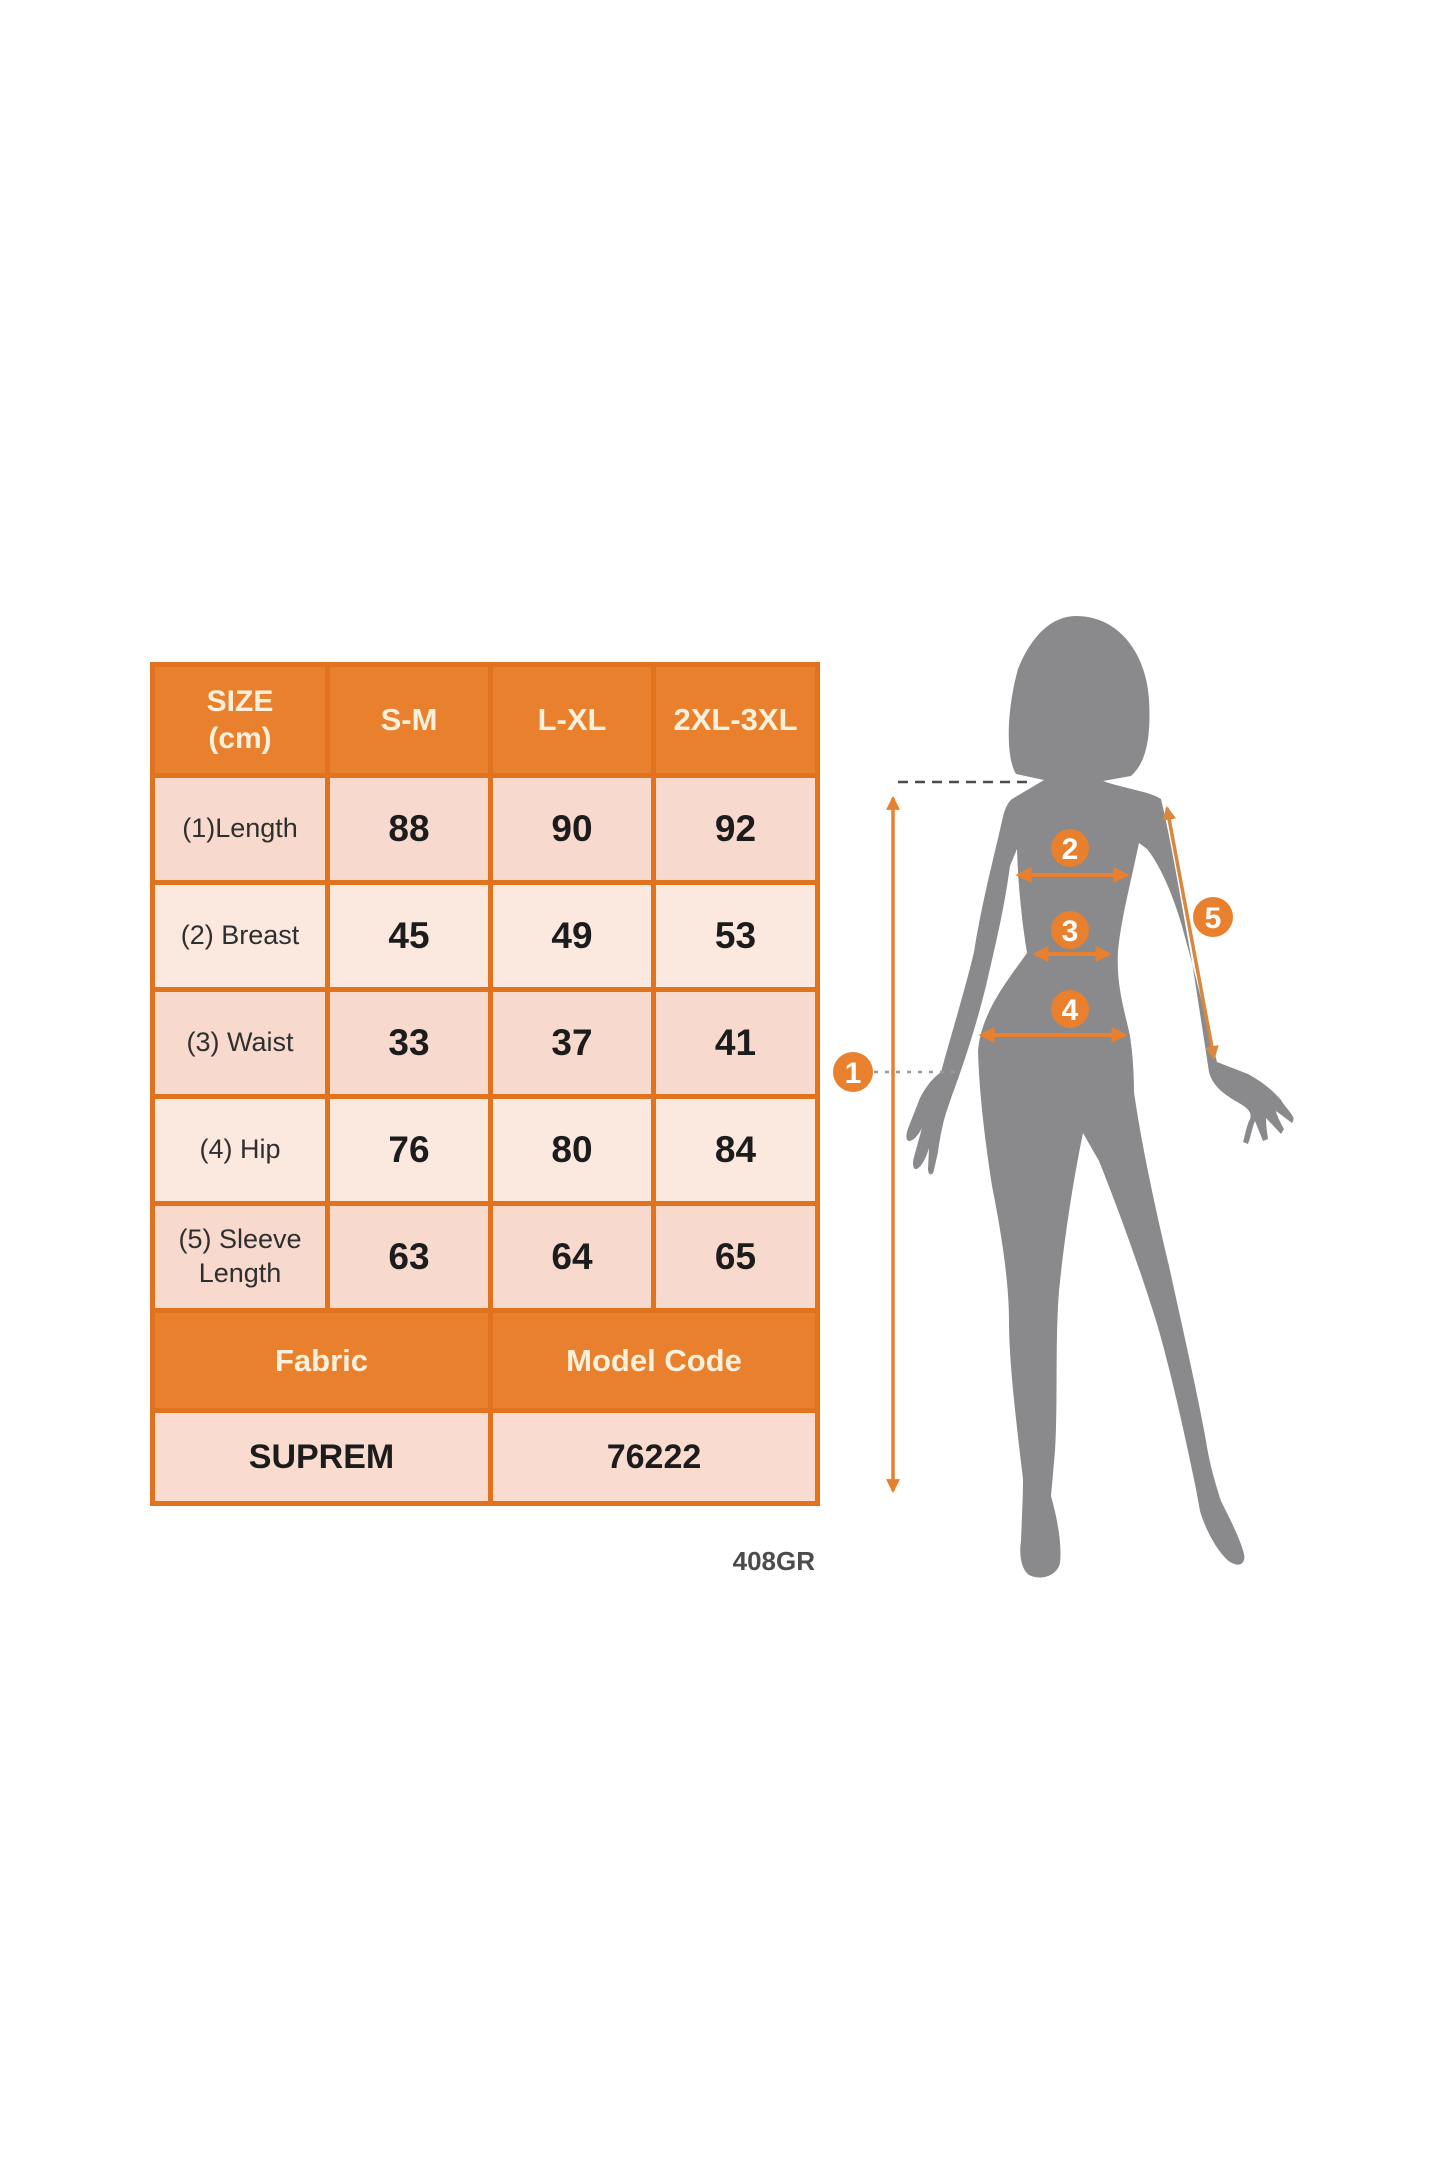 This screenshot has height=2160, width=1440. Describe the element at coordinates (321, 1360) in the screenshot. I see `fabric-header-cell: Fabric` at that location.